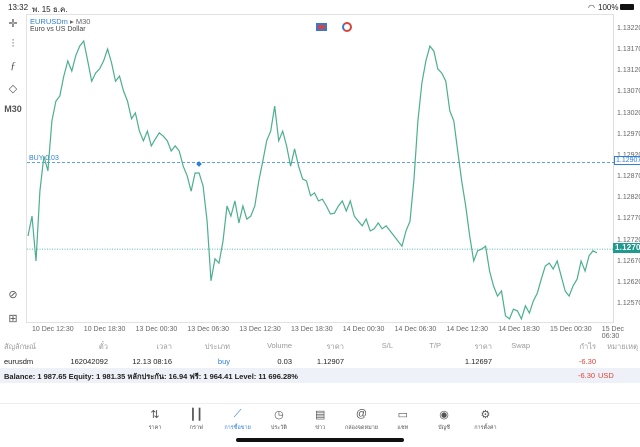 This screenshot has height=447, width=640. What do you see at coordinates (403, 428) in the screenshot?
I see `nav-label: แชท` at bounding box center [403, 428].